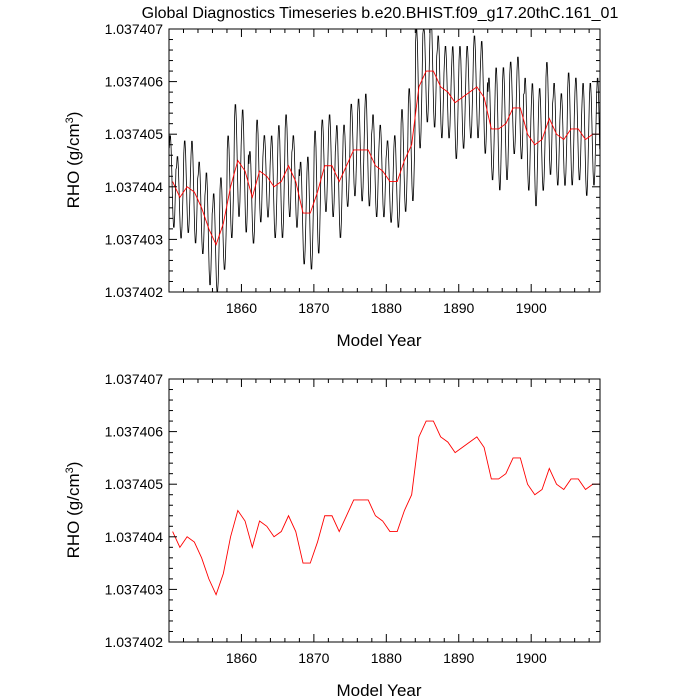  I want to click on bottom-x-tick-labels: 1860 1870 1880 1890 1900, so click(386, 658).